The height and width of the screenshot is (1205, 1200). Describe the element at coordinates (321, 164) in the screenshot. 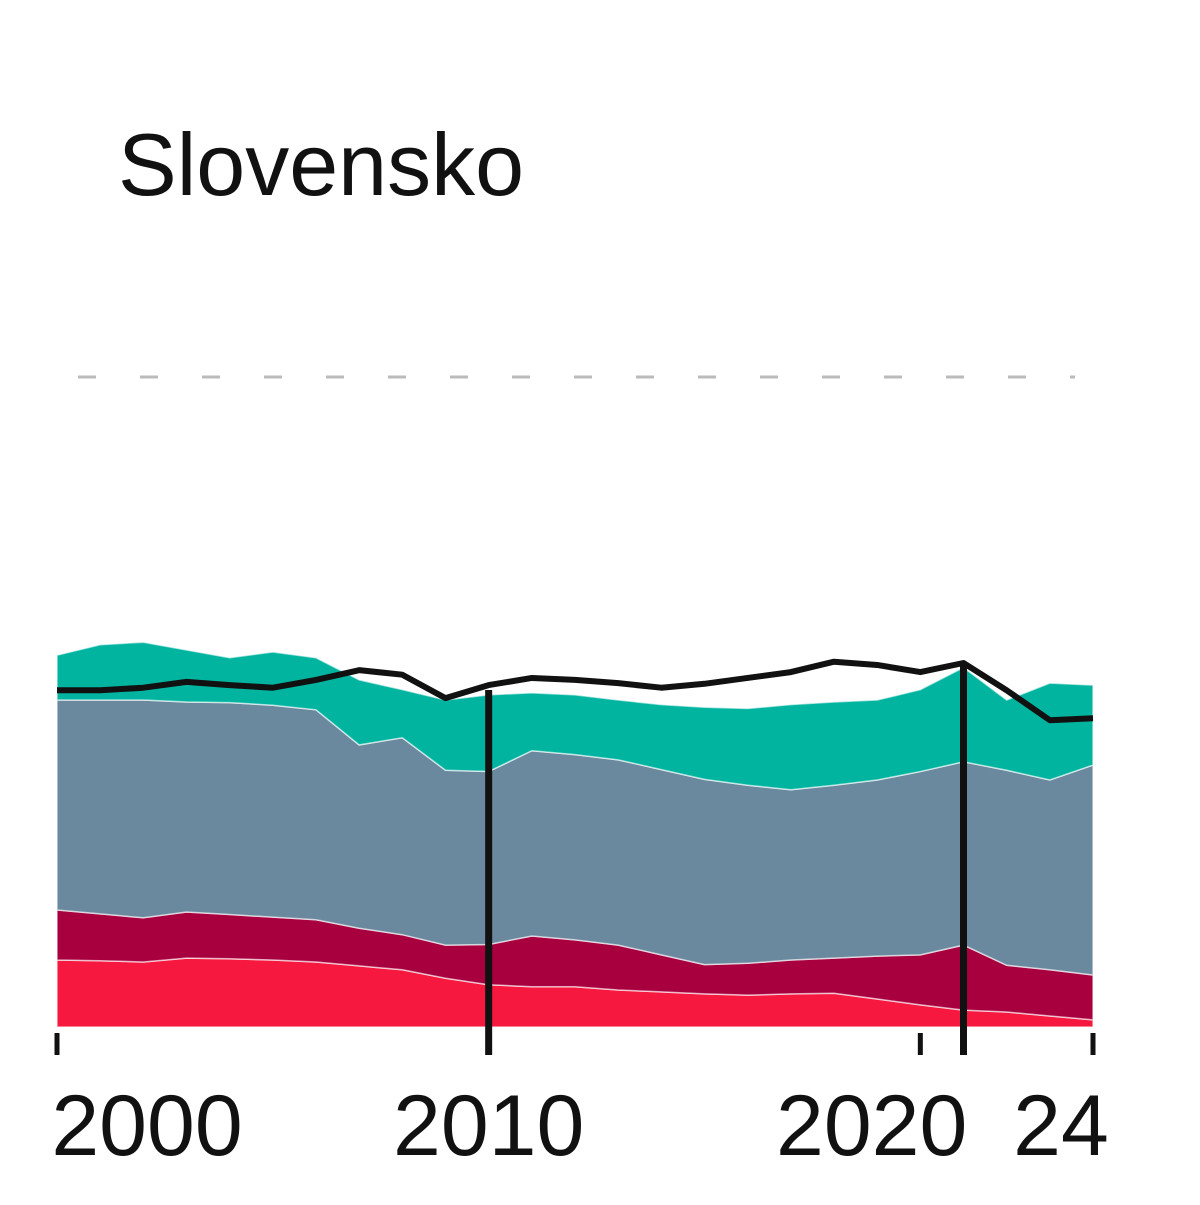

I see `chart-title: Slovensko` at that location.